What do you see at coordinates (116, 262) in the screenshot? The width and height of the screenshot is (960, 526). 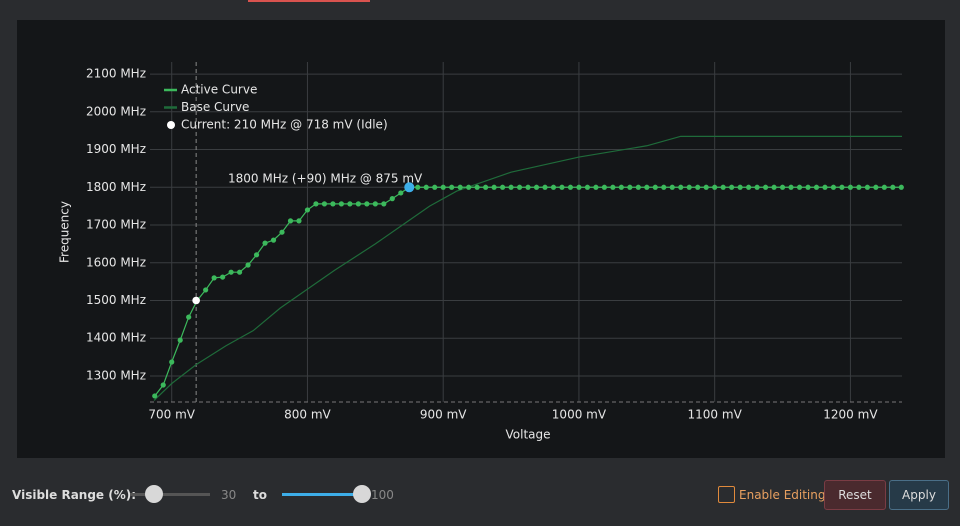 I see `y-tick-label: 1600 MHz` at bounding box center [116, 262].